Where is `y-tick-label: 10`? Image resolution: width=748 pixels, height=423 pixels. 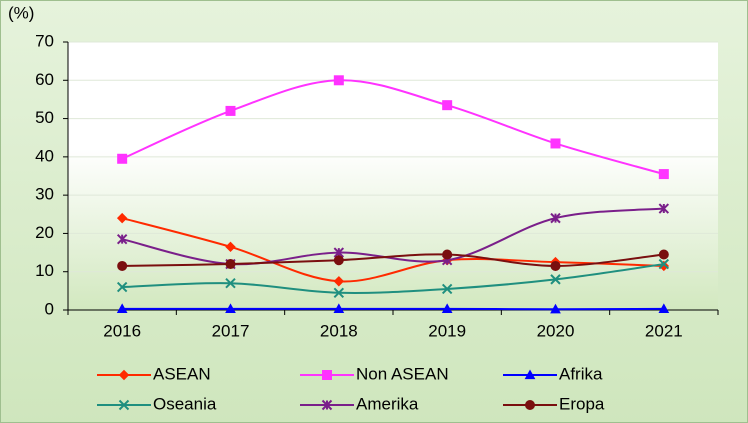
y-tick-label: 10 is located at coordinates (44, 270).